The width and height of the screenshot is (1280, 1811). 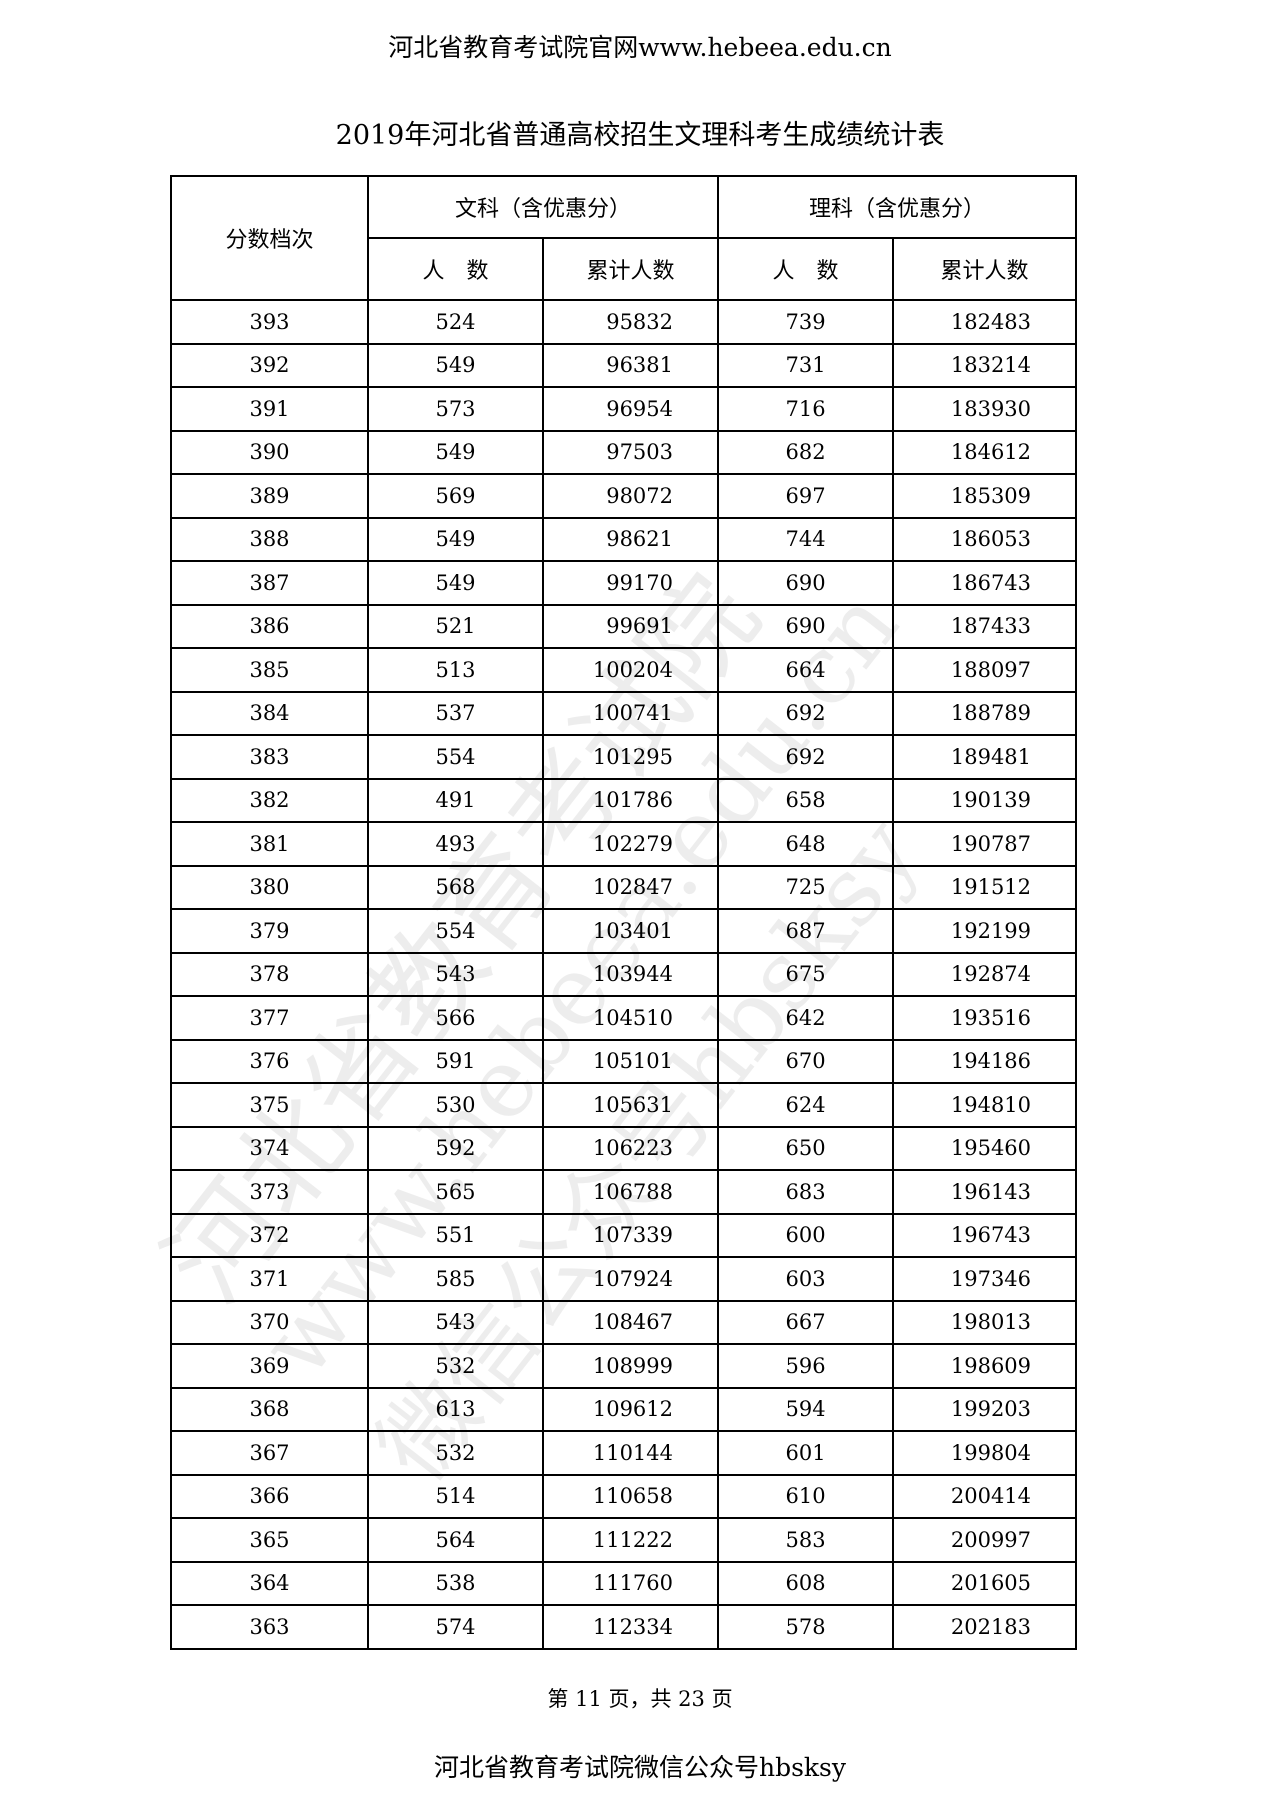 I want to click on table-row: 387 549 99170 690 186743, so click(x=624, y=583).